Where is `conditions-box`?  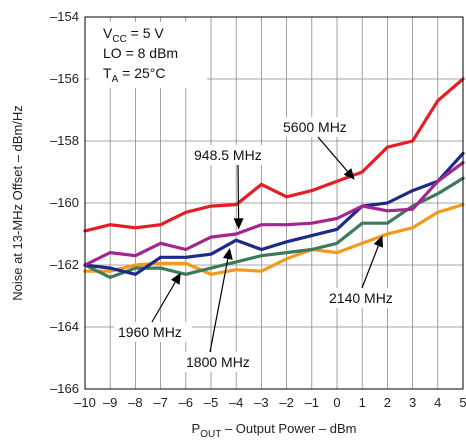 conditions-box is located at coordinates (148, 55).